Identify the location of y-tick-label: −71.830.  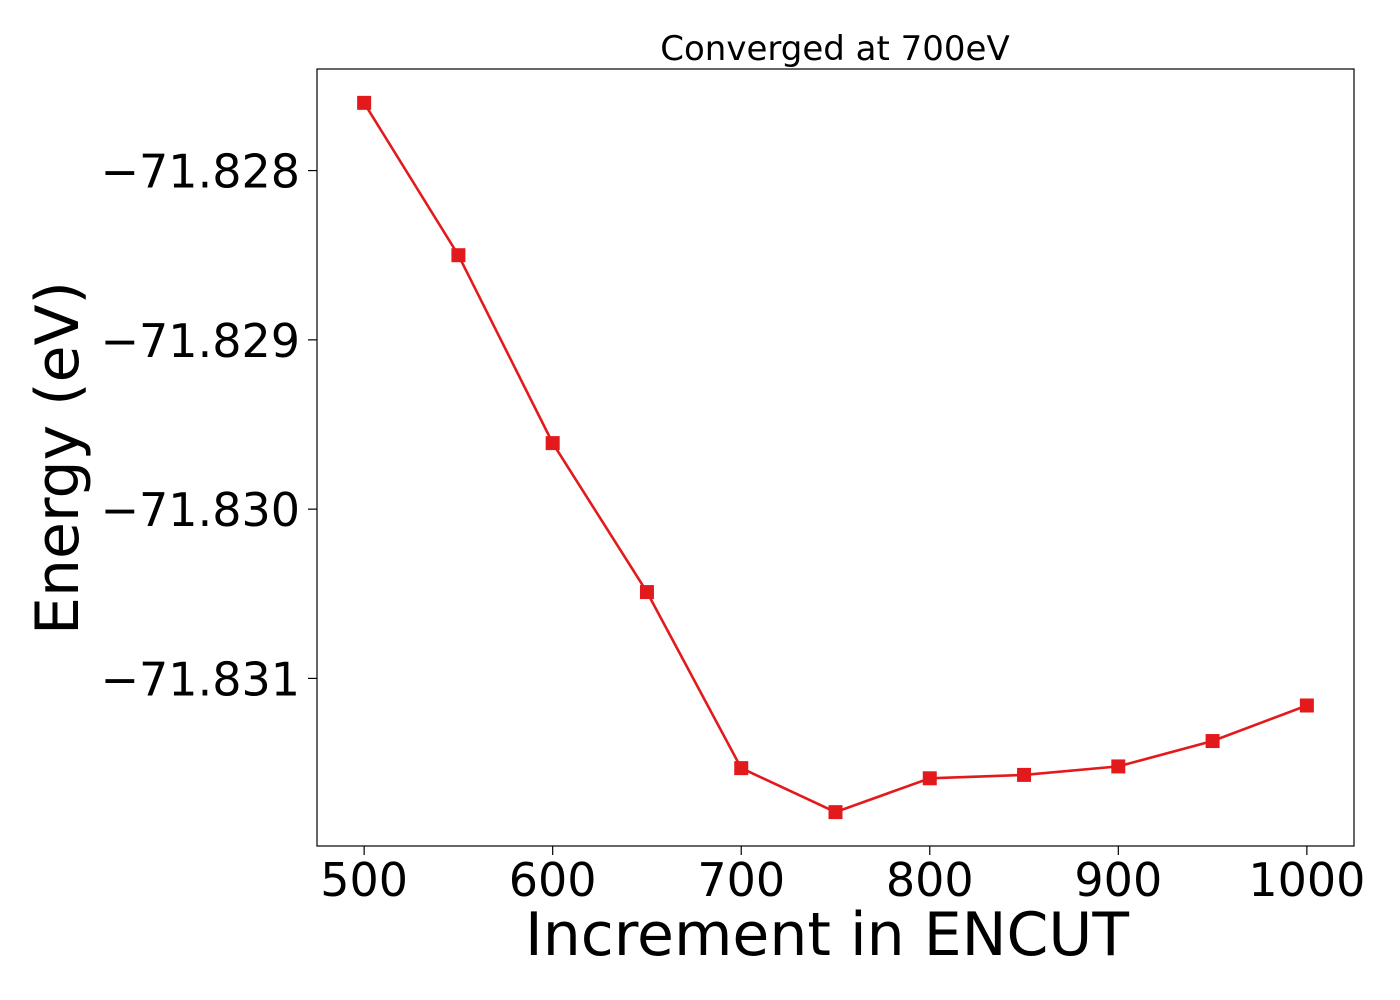
(201, 510).